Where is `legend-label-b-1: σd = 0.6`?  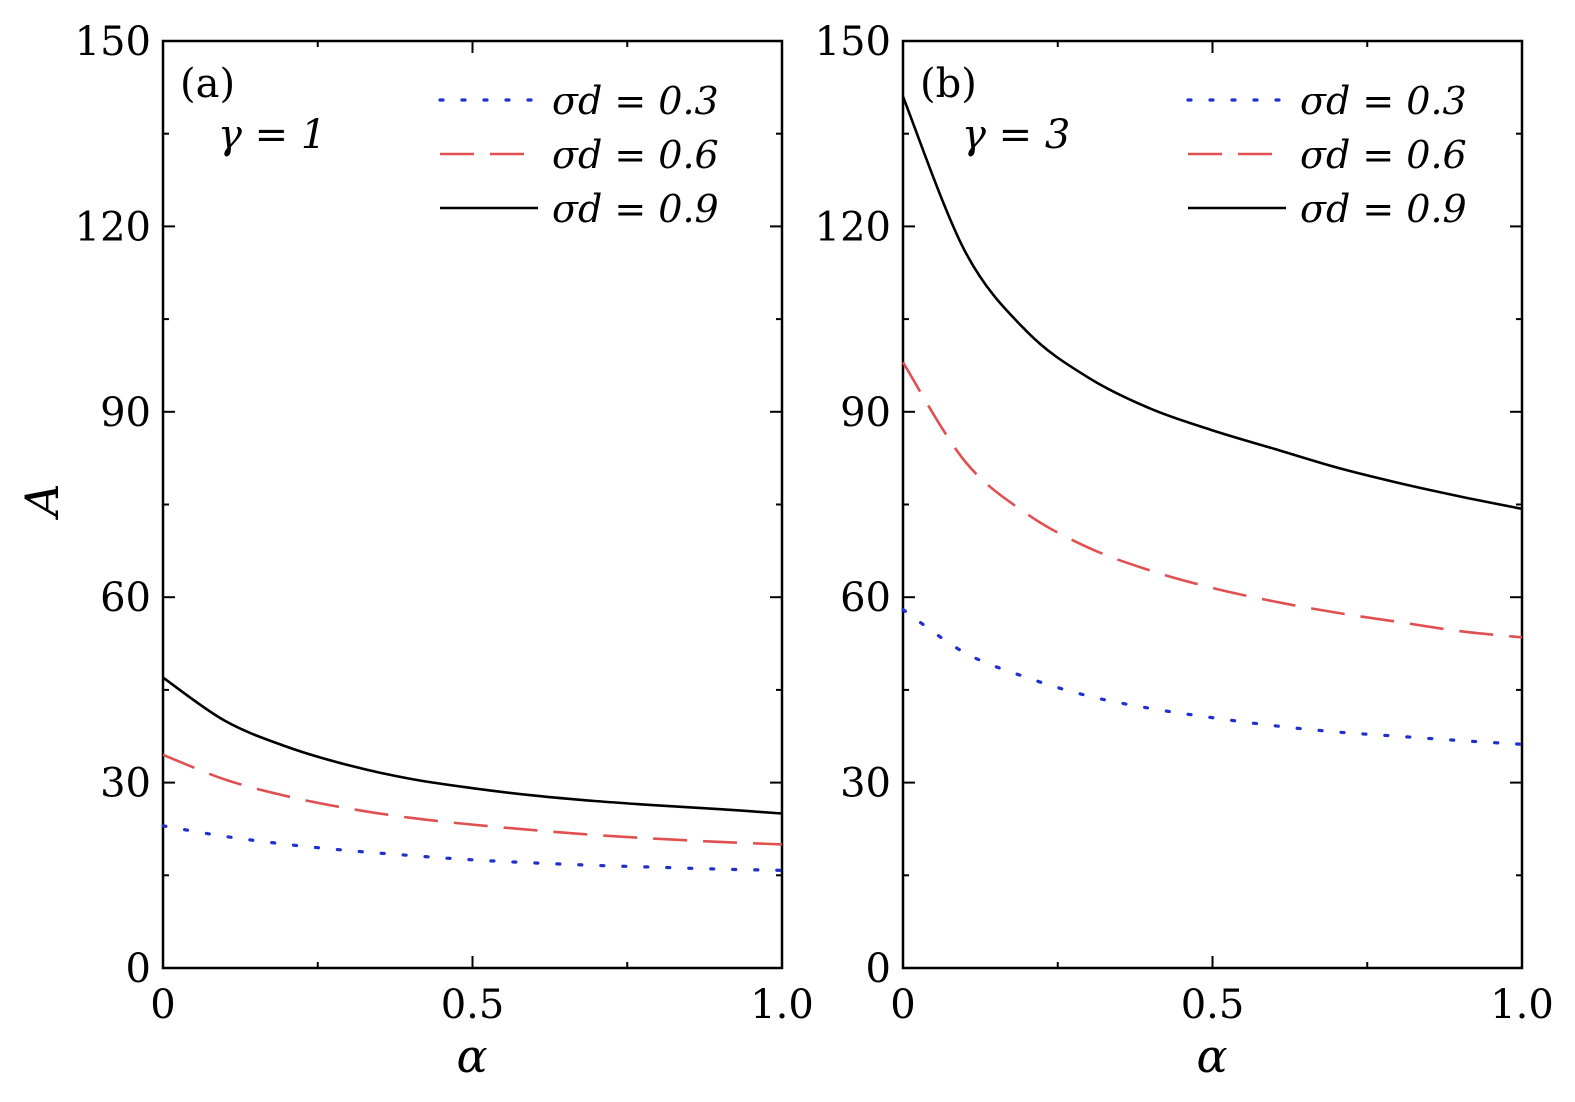
legend-label-b-1: σd = 0.6 is located at coordinates (1383, 155).